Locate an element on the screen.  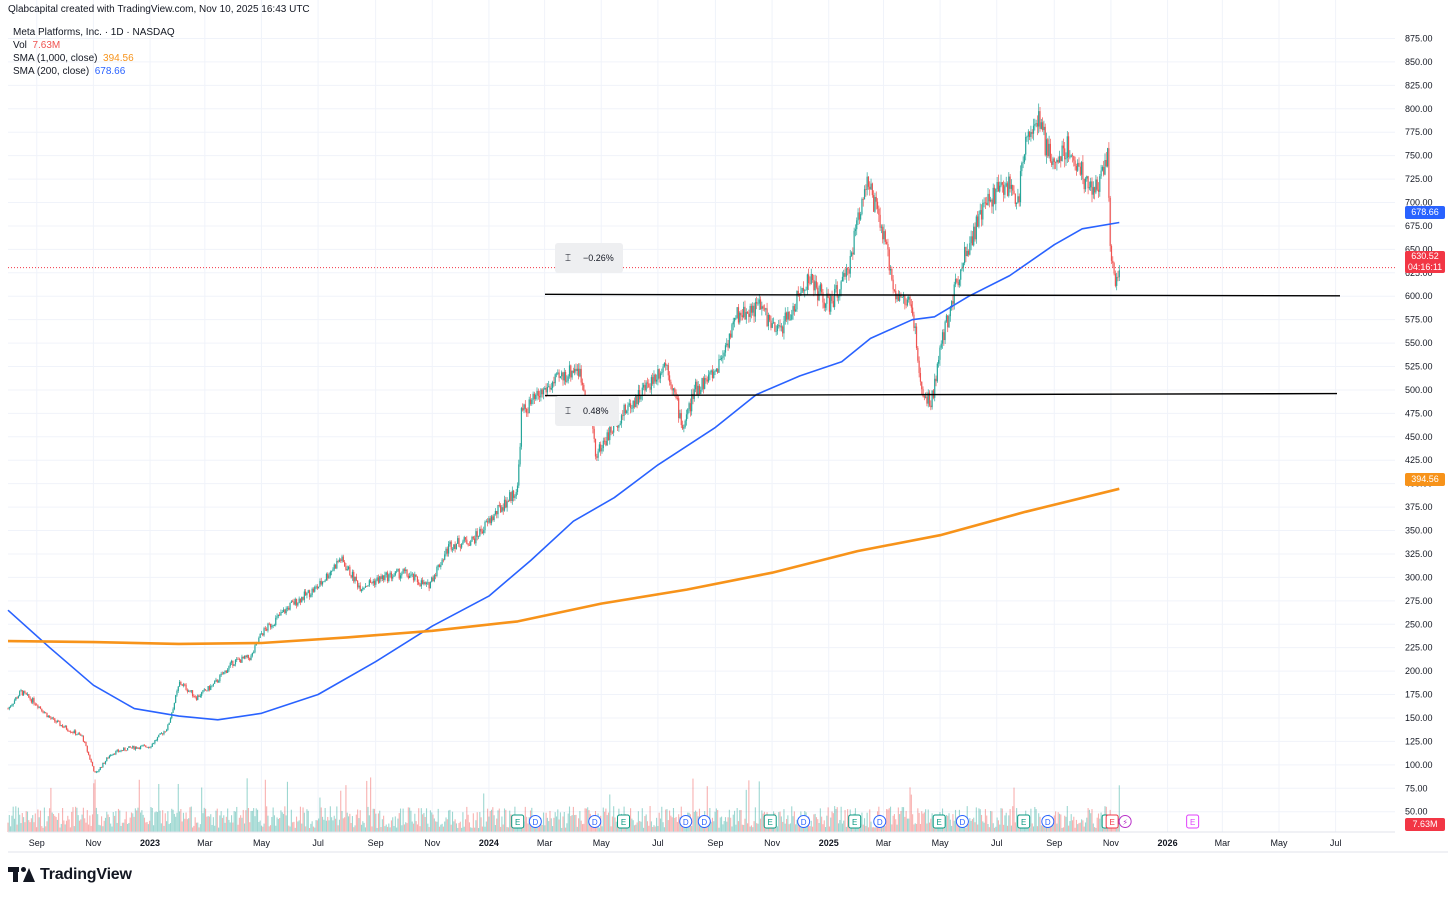
legend-sma1000: SMA (1,000, close) 394.56 is located at coordinates (94, 58).